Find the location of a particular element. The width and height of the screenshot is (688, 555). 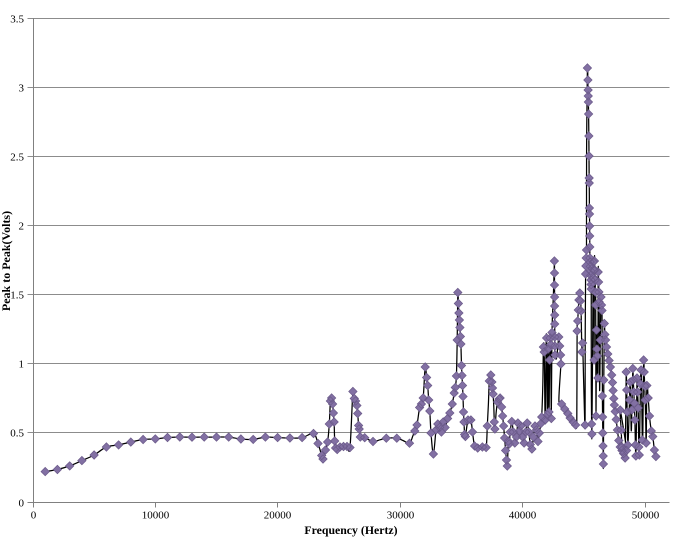

svg-text: 3.5 is located at coordinates (17, 19).